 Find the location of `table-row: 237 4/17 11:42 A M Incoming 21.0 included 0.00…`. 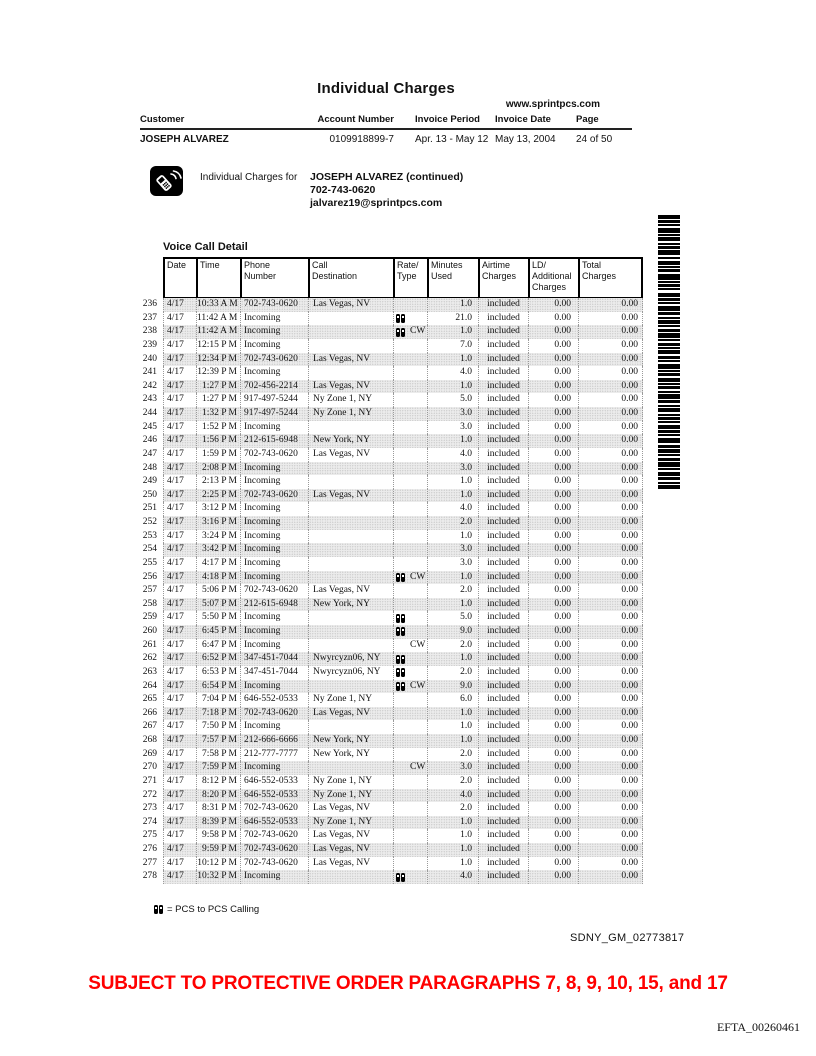

table-row: 237 4/17 11:42 A M Incoming 21.0 included 0.00… is located at coordinates (391, 318).